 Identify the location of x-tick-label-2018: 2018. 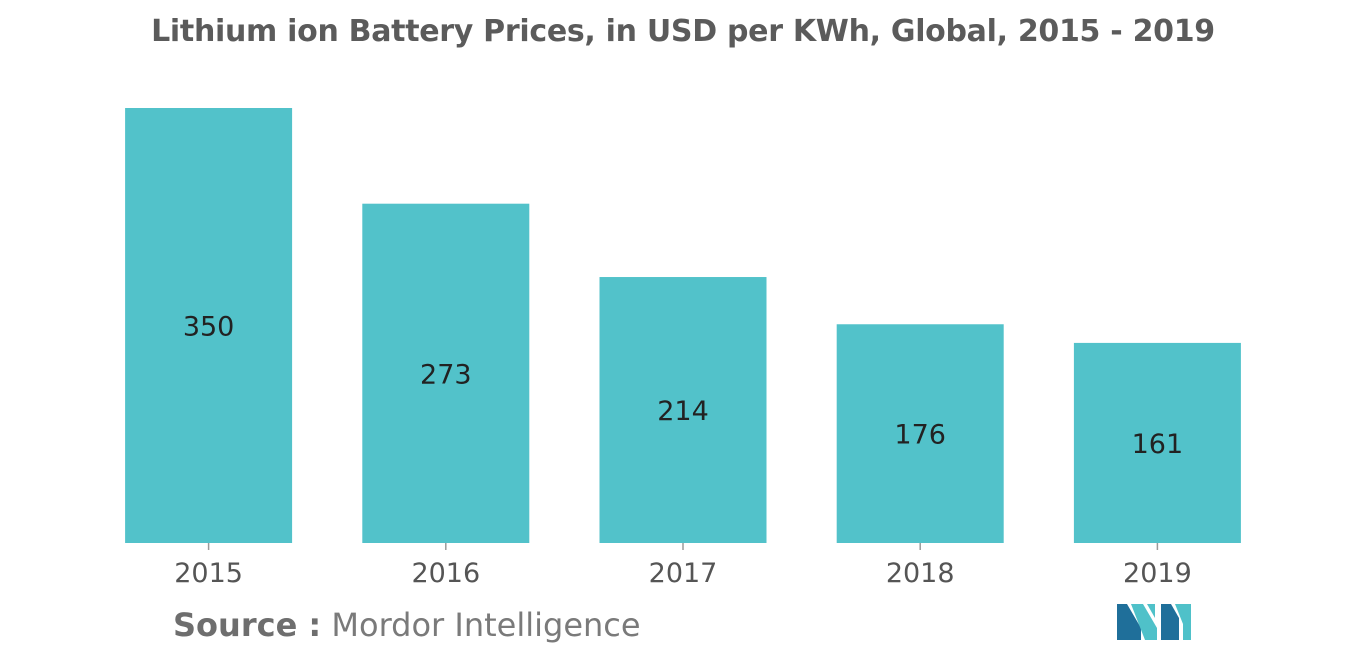
(920, 573).